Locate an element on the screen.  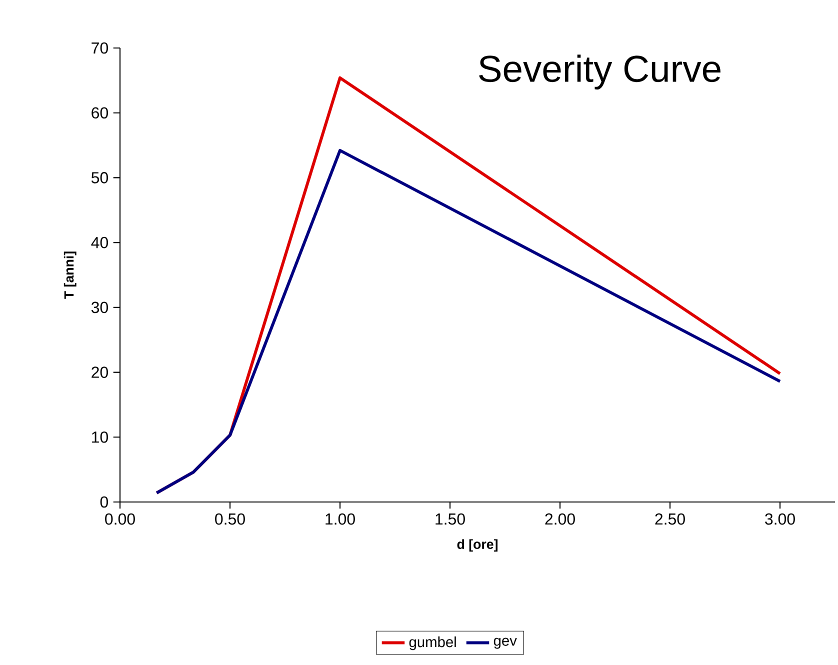
x-tick-label: 0.00 is located at coordinates (120, 519).